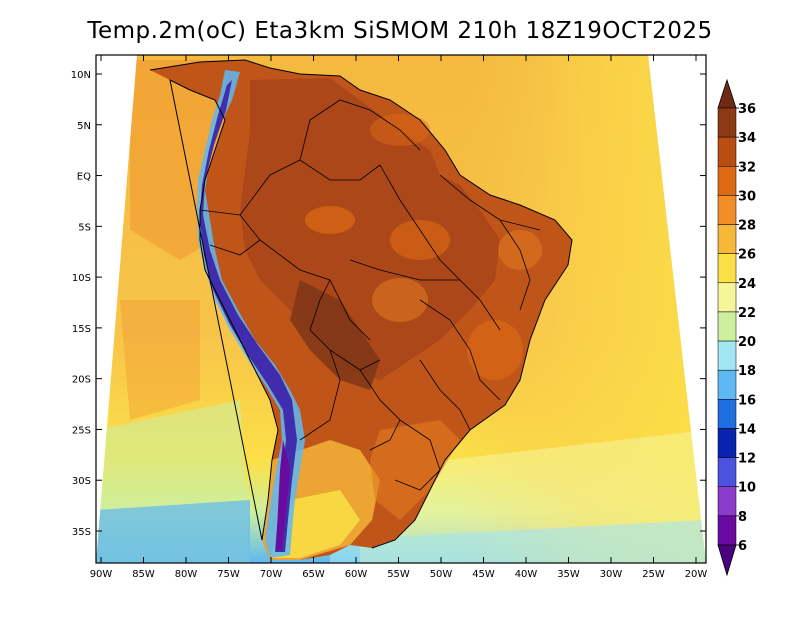 The image size is (800, 618). What do you see at coordinates (727, 93) in the screenshot?
I see `colorbar-top-arrow` at bounding box center [727, 93].